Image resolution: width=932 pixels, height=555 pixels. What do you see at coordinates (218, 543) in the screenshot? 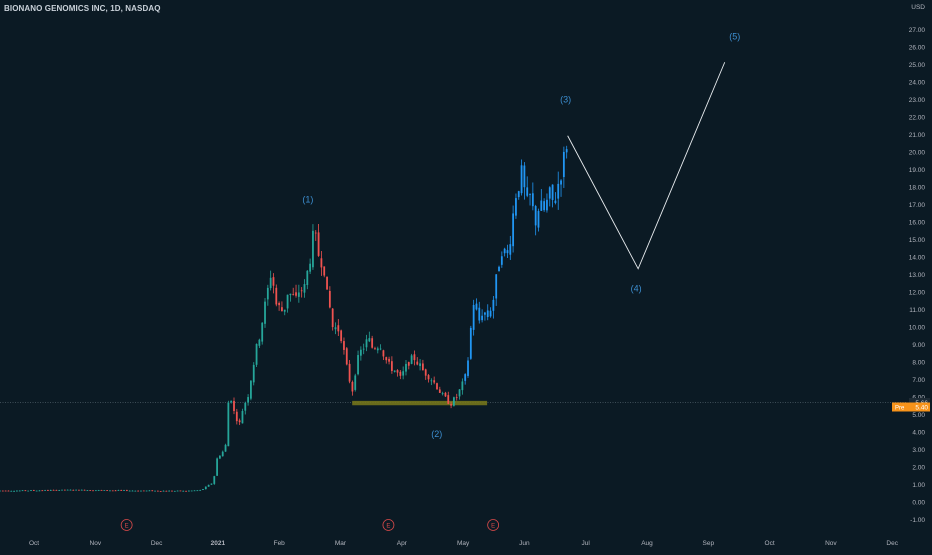
I see `x-tick-label: 2021` at bounding box center [218, 543].